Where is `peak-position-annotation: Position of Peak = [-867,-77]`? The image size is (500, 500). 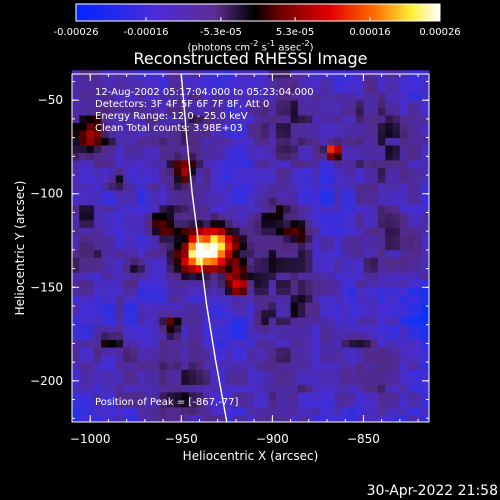 peak-position-annotation: Position of Peak = [-867,-77] is located at coordinates (167, 402).